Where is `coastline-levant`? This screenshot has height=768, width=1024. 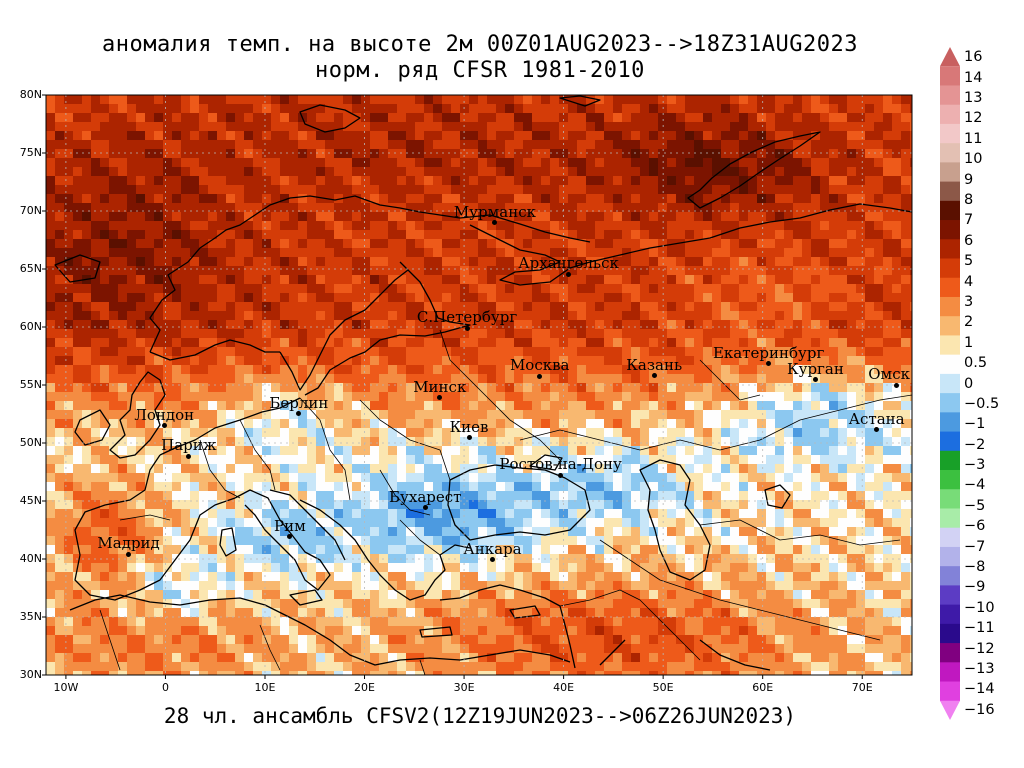
coastline-levant is located at coordinates (567, 637).